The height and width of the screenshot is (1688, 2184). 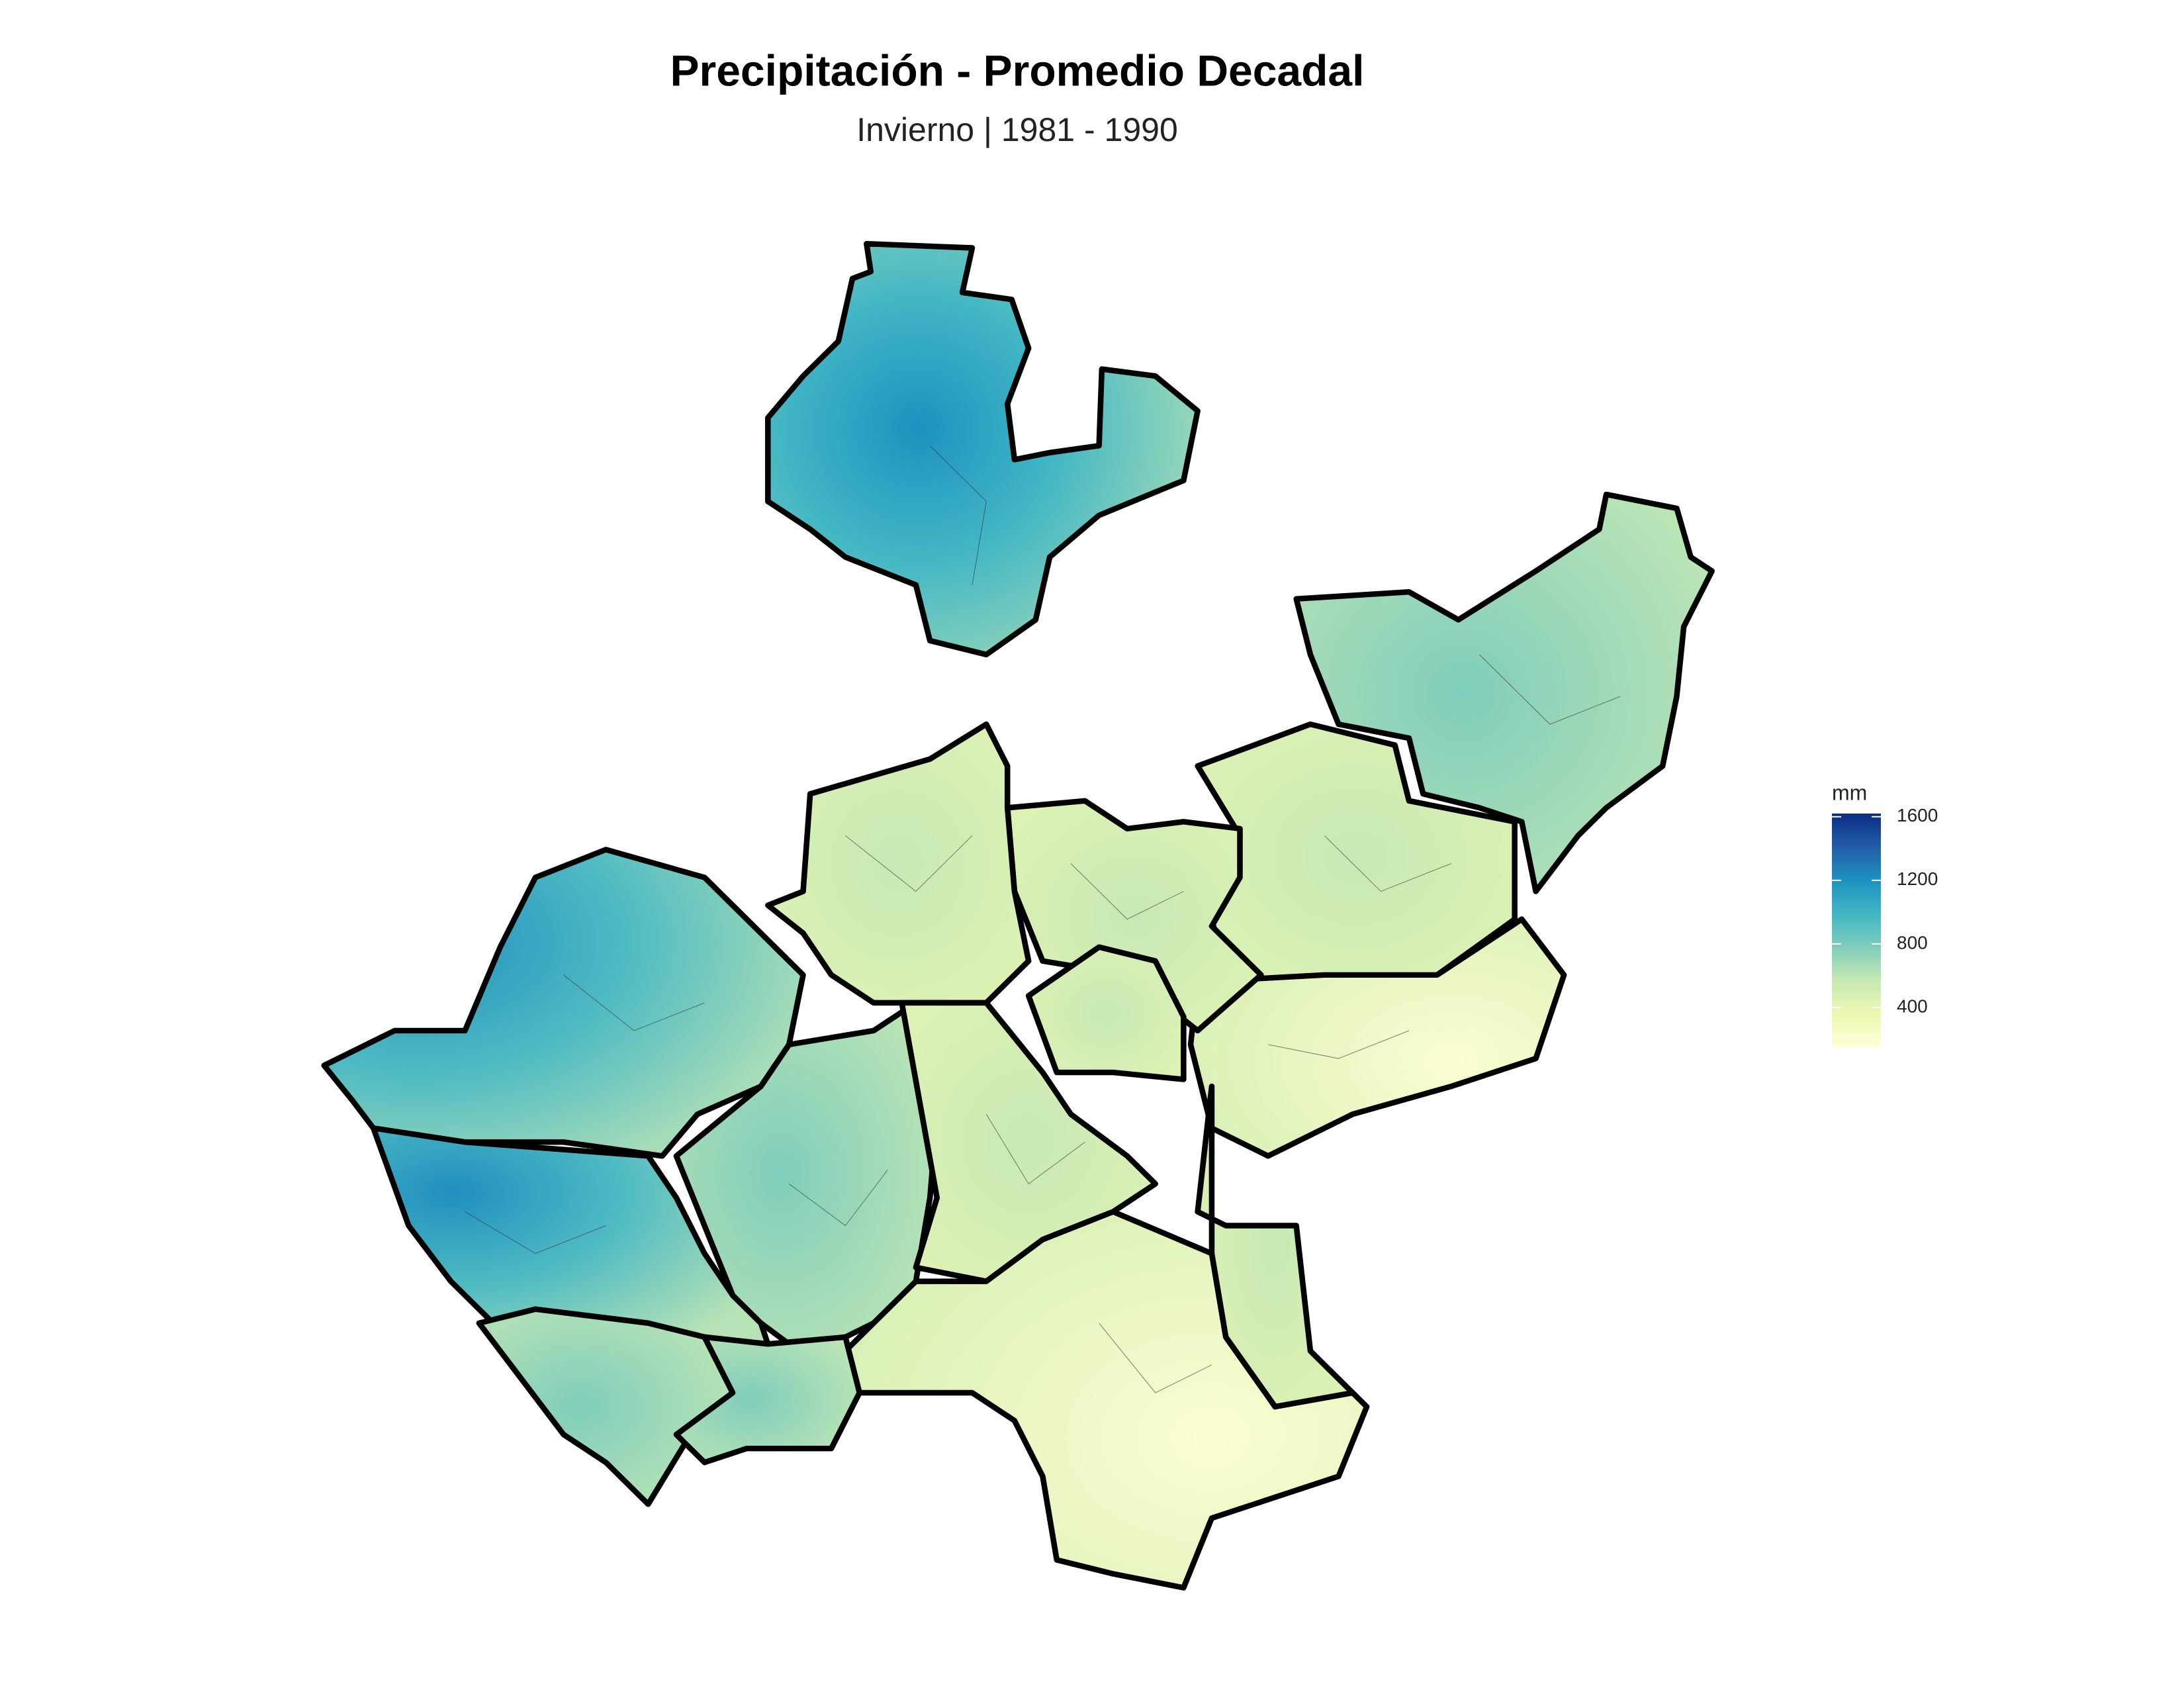 What do you see at coordinates (1885, 910) in the screenshot?
I see `legend-ticks: 400 800 1200 1600` at bounding box center [1885, 910].